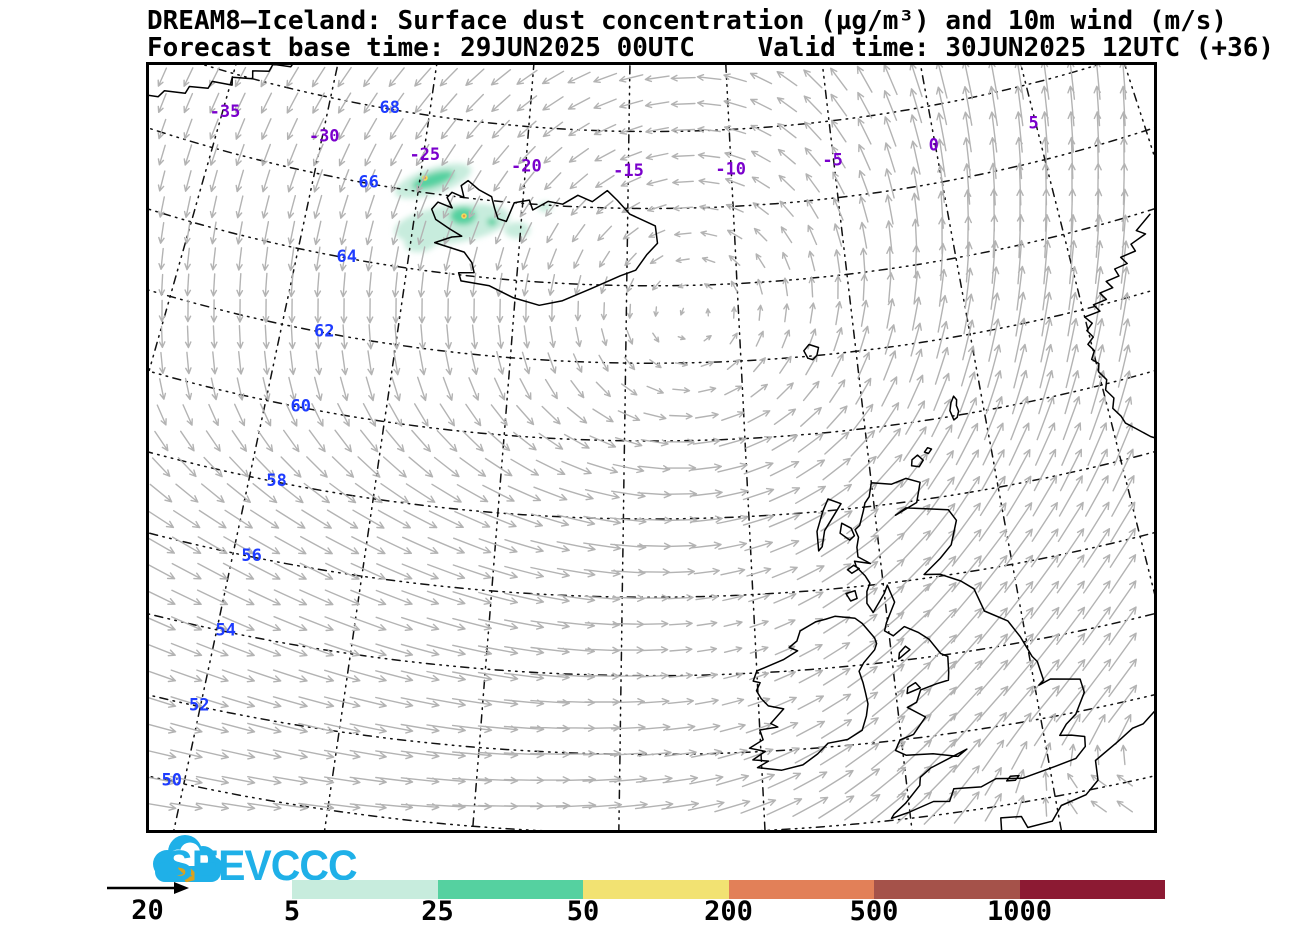 Image resolution: width=1291 pixels, height=925 pixels. What do you see at coordinates (292, 910) in the screenshot?
I see `colorbar-label: 5` at bounding box center [292, 910].